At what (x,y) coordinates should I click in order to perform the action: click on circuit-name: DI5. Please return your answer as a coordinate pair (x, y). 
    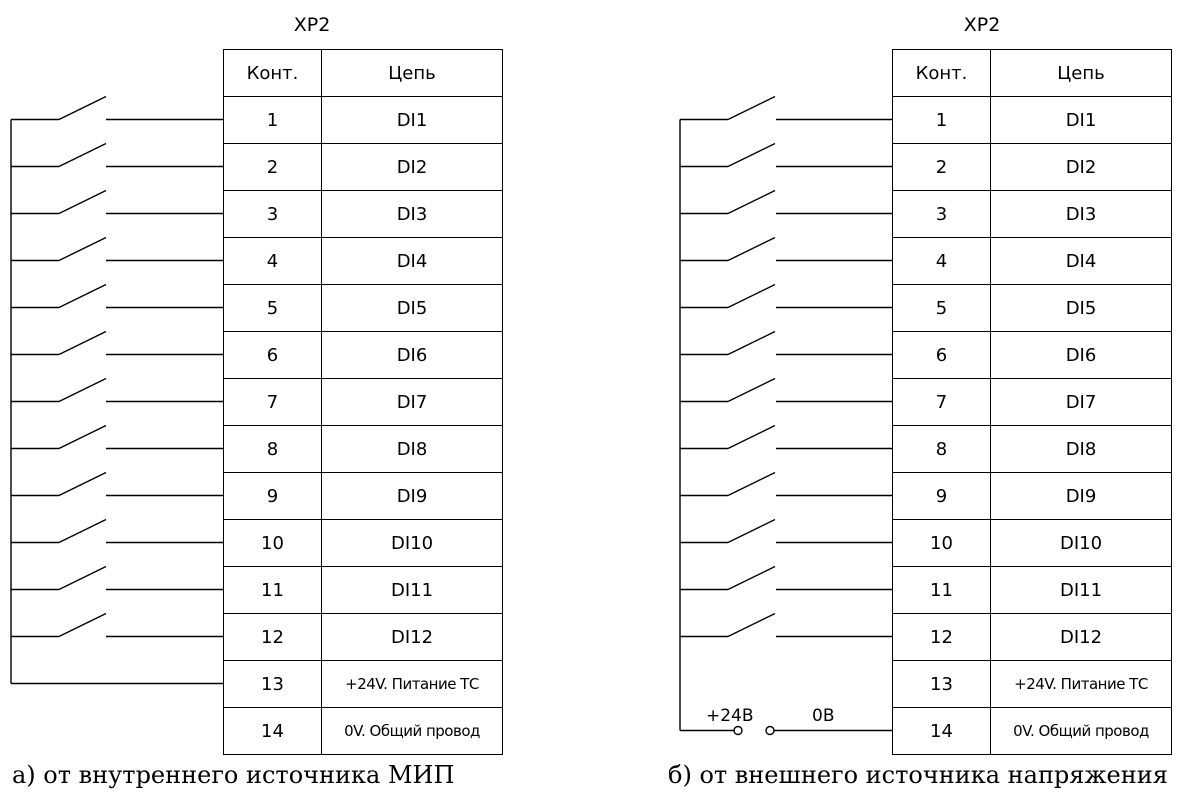
    Looking at the image, I should click on (1081, 308).